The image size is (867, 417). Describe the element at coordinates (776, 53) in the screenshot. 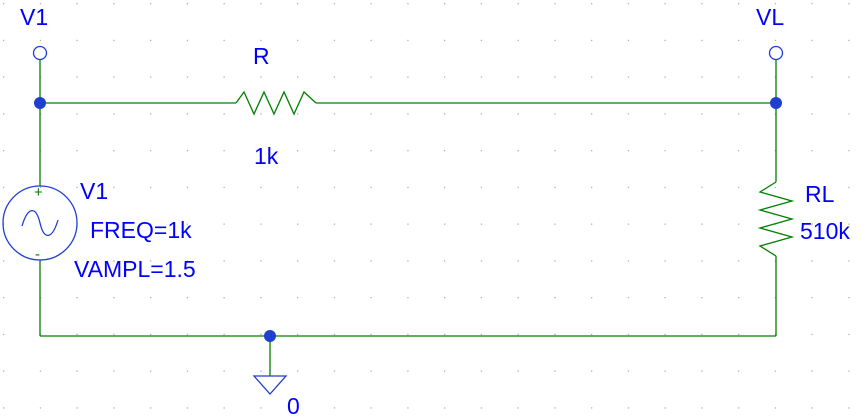

I see `net-marker-vl` at that location.